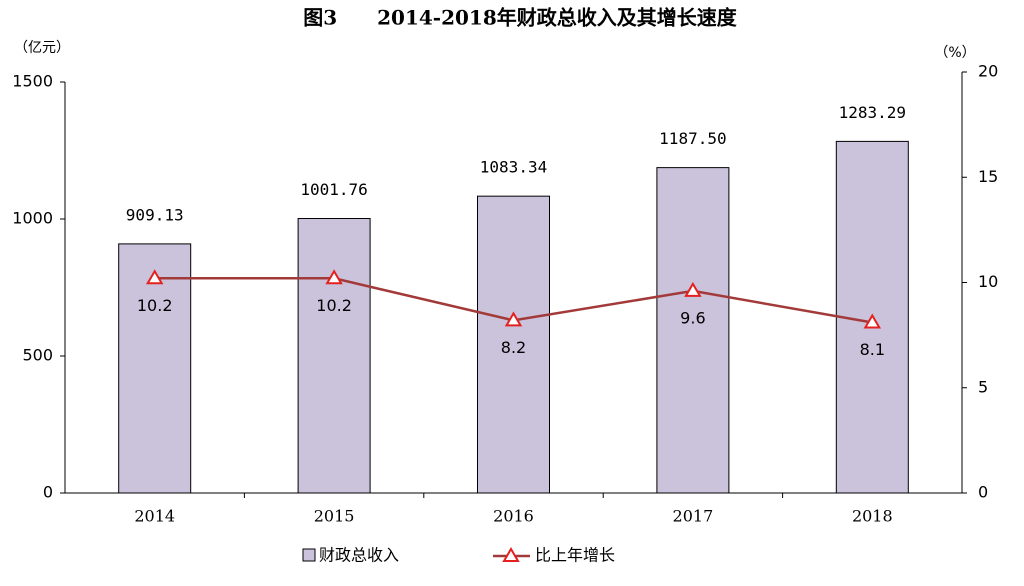  What do you see at coordinates (983, 386) in the screenshot?
I see `y2-tick-label: 5` at bounding box center [983, 386].